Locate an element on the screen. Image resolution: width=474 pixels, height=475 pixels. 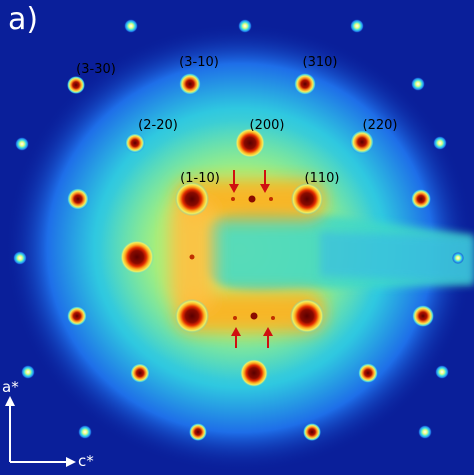
red-arrows is located at coordinates (251, 259).